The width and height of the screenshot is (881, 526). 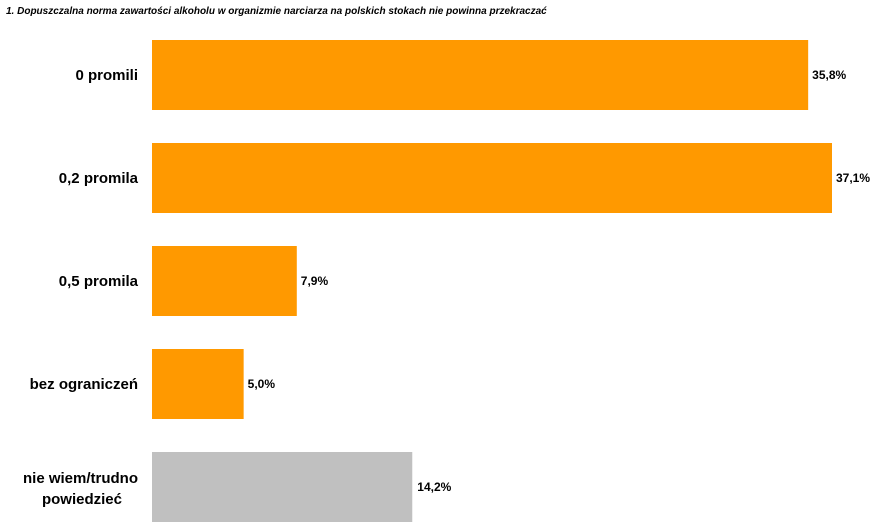 I want to click on category-label-0-promili: 0 promili, so click(x=106, y=75).